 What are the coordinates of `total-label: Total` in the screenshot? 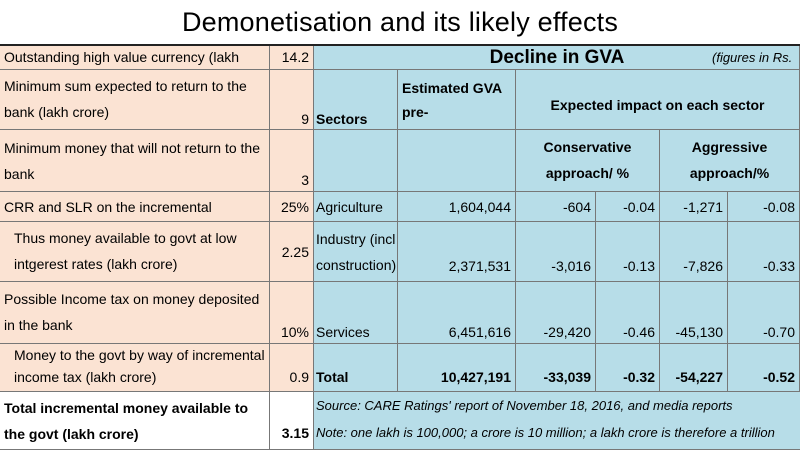 It's located at (356, 368).